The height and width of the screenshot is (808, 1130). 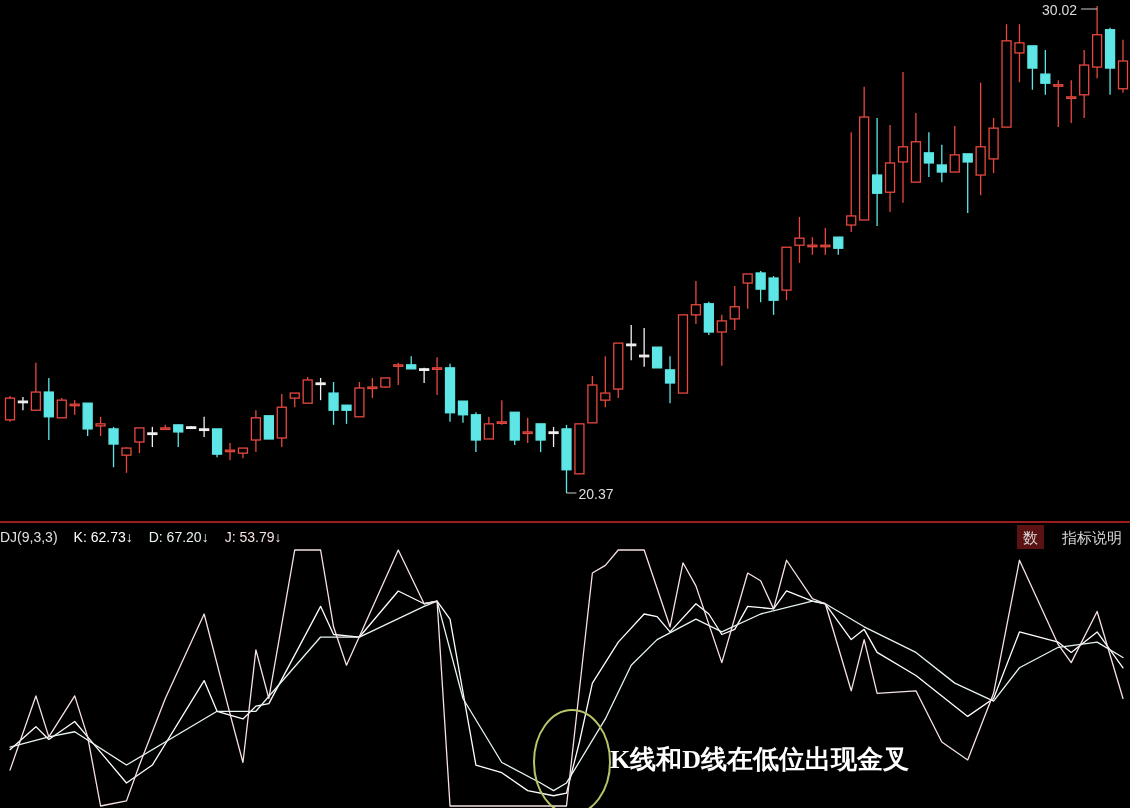 What do you see at coordinates (29, 537) in the screenshot?
I see `text: DJ(9,3,3)` at bounding box center [29, 537].